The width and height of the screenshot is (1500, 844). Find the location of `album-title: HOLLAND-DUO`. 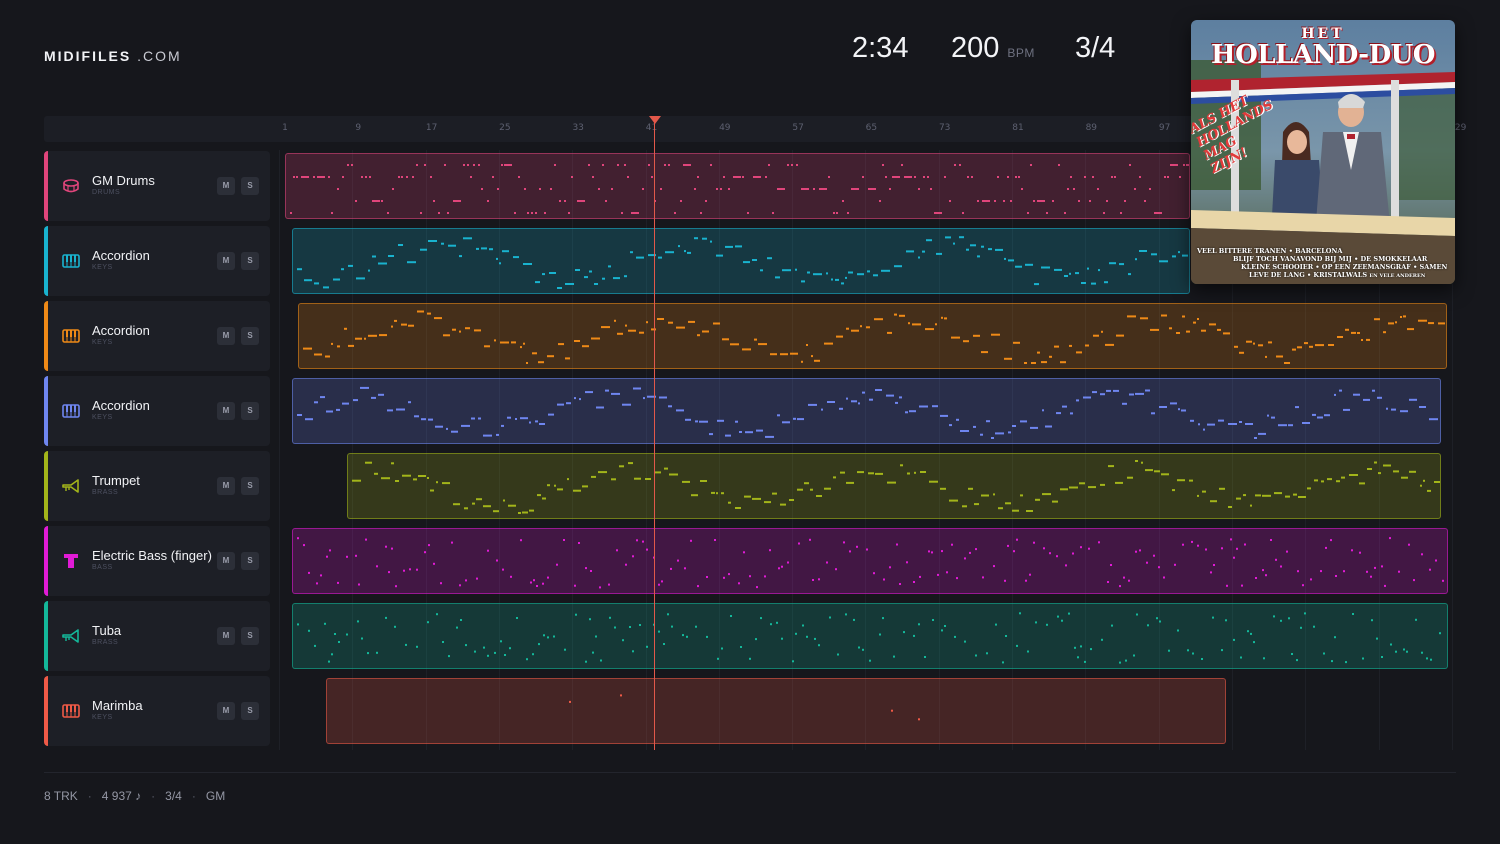

album-title: HOLLAND-DUO is located at coordinates (1323, 55).